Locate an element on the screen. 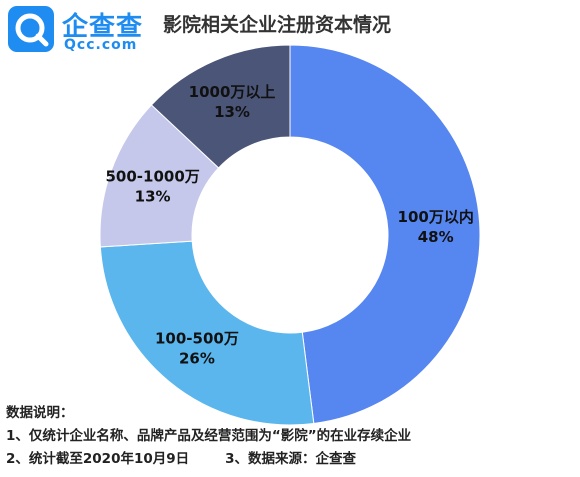 This screenshot has width=580, height=477. brand-name-en: Qcc.com is located at coordinates (101, 45).